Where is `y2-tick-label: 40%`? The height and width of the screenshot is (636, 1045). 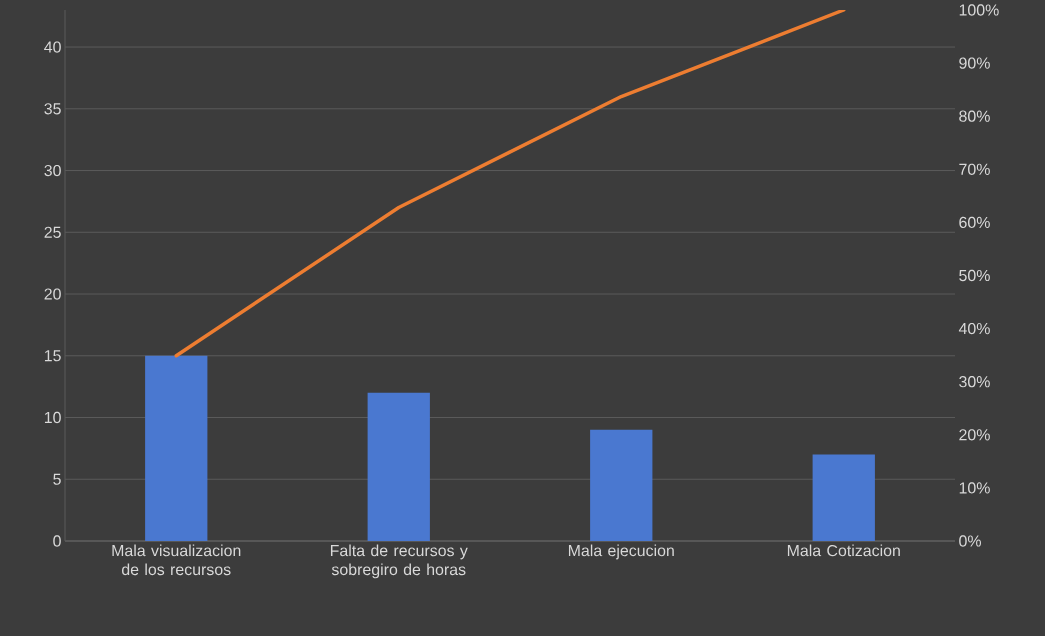
y2-tick-label: 40% is located at coordinates (974, 328).